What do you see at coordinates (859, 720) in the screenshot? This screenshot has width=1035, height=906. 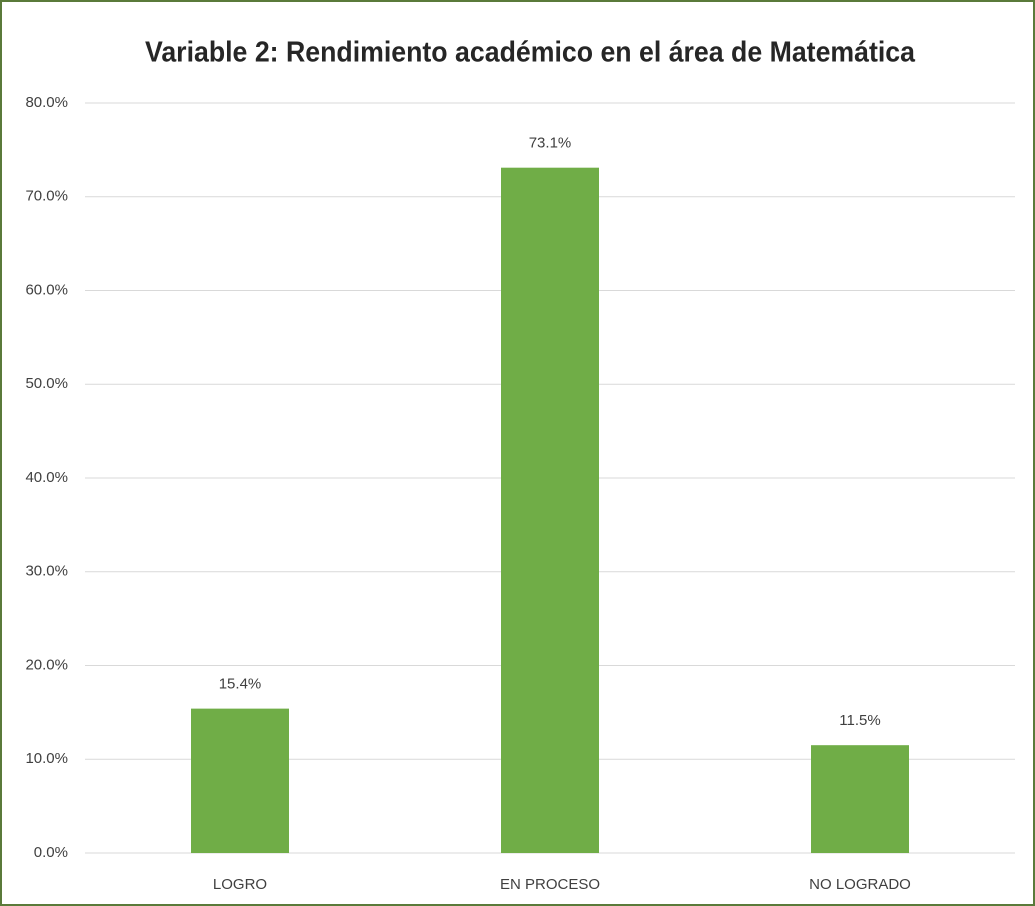 I see `data-label: 11.5%` at bounding box center [859, 720].